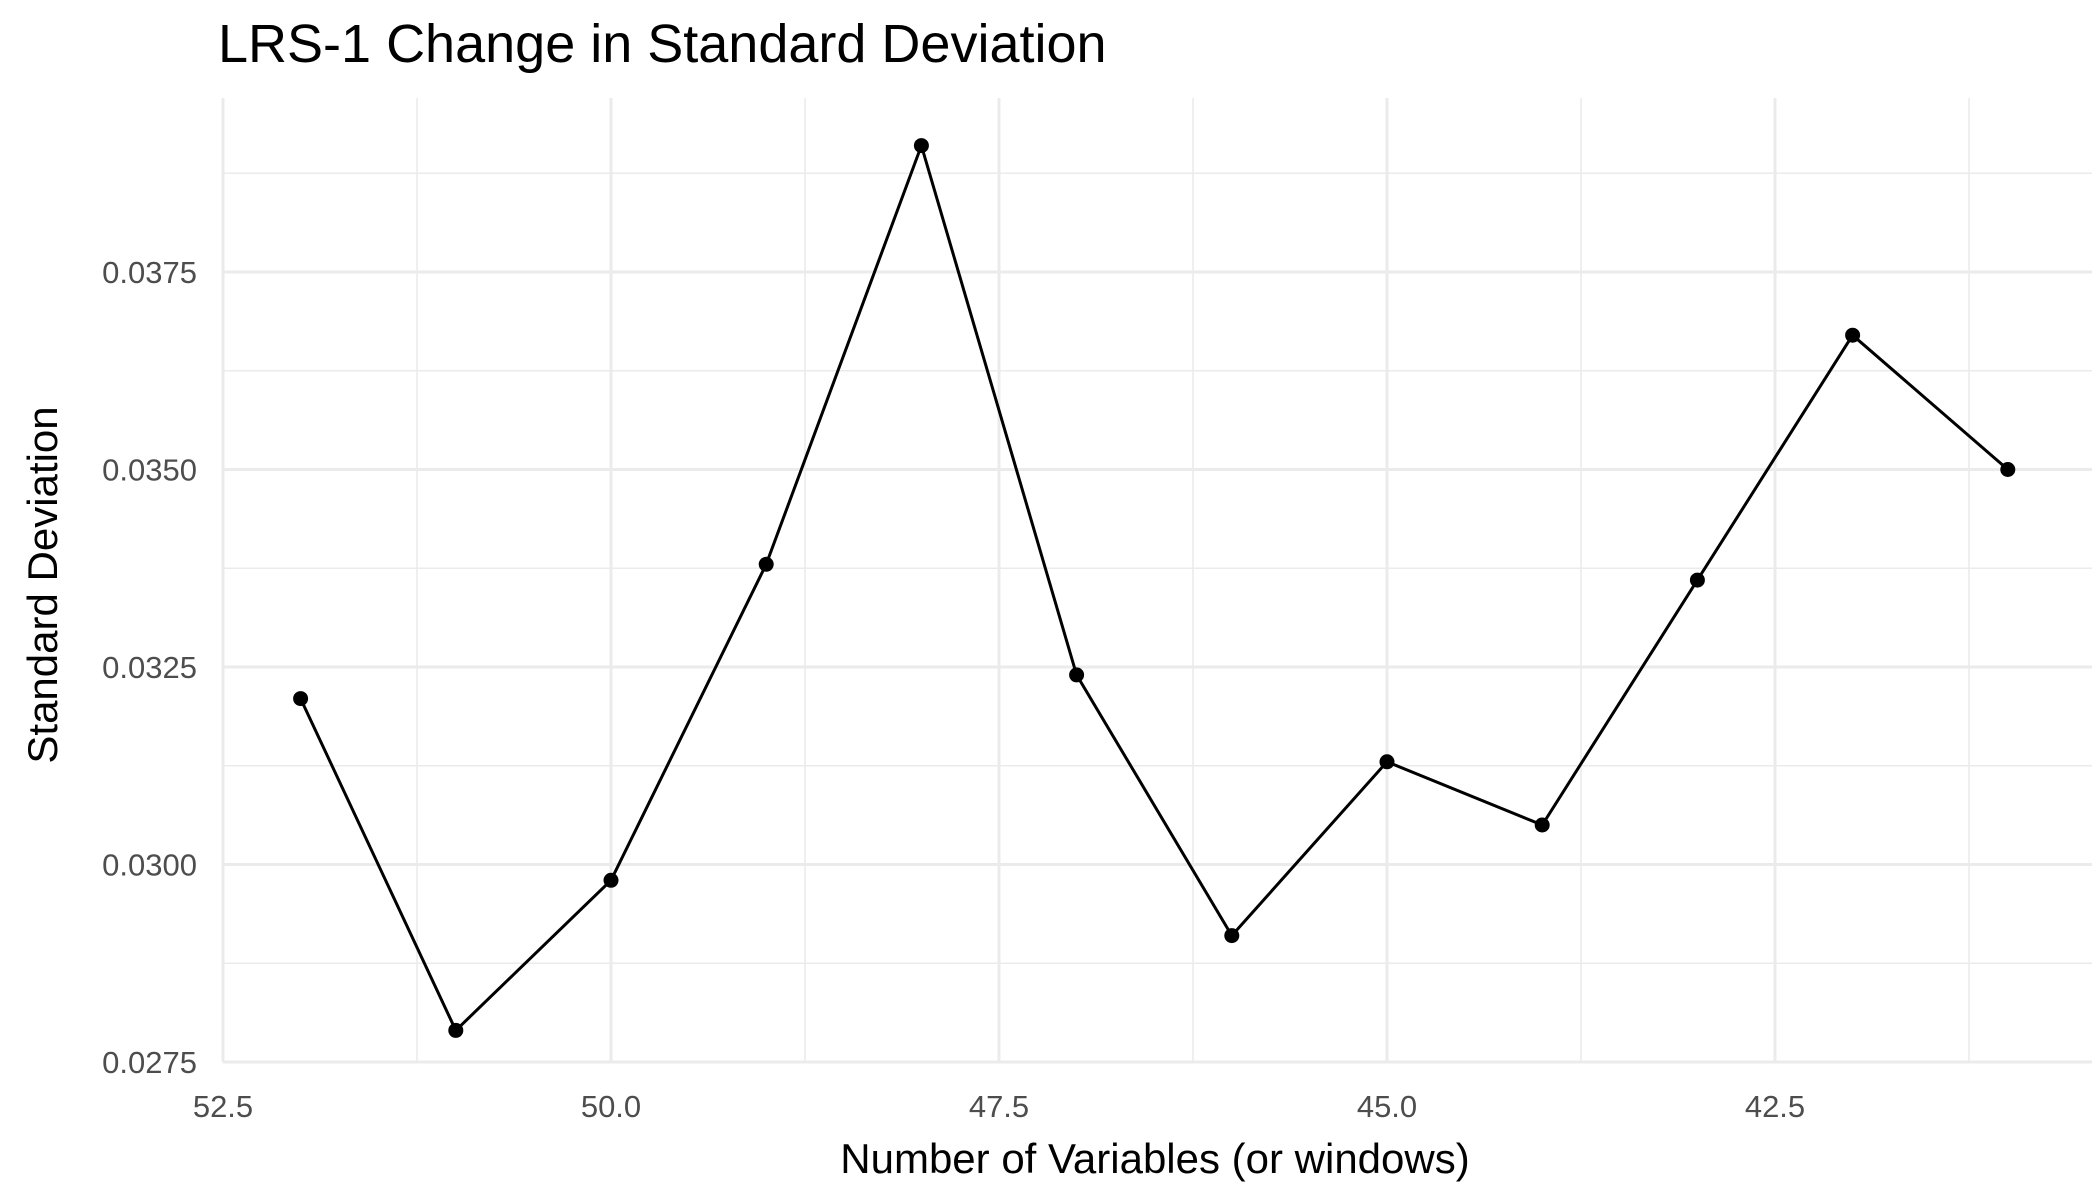  Describe the element at coordinates (149, 470) in the screenshot. I see `y-tick-label: 0.0350` at that location.